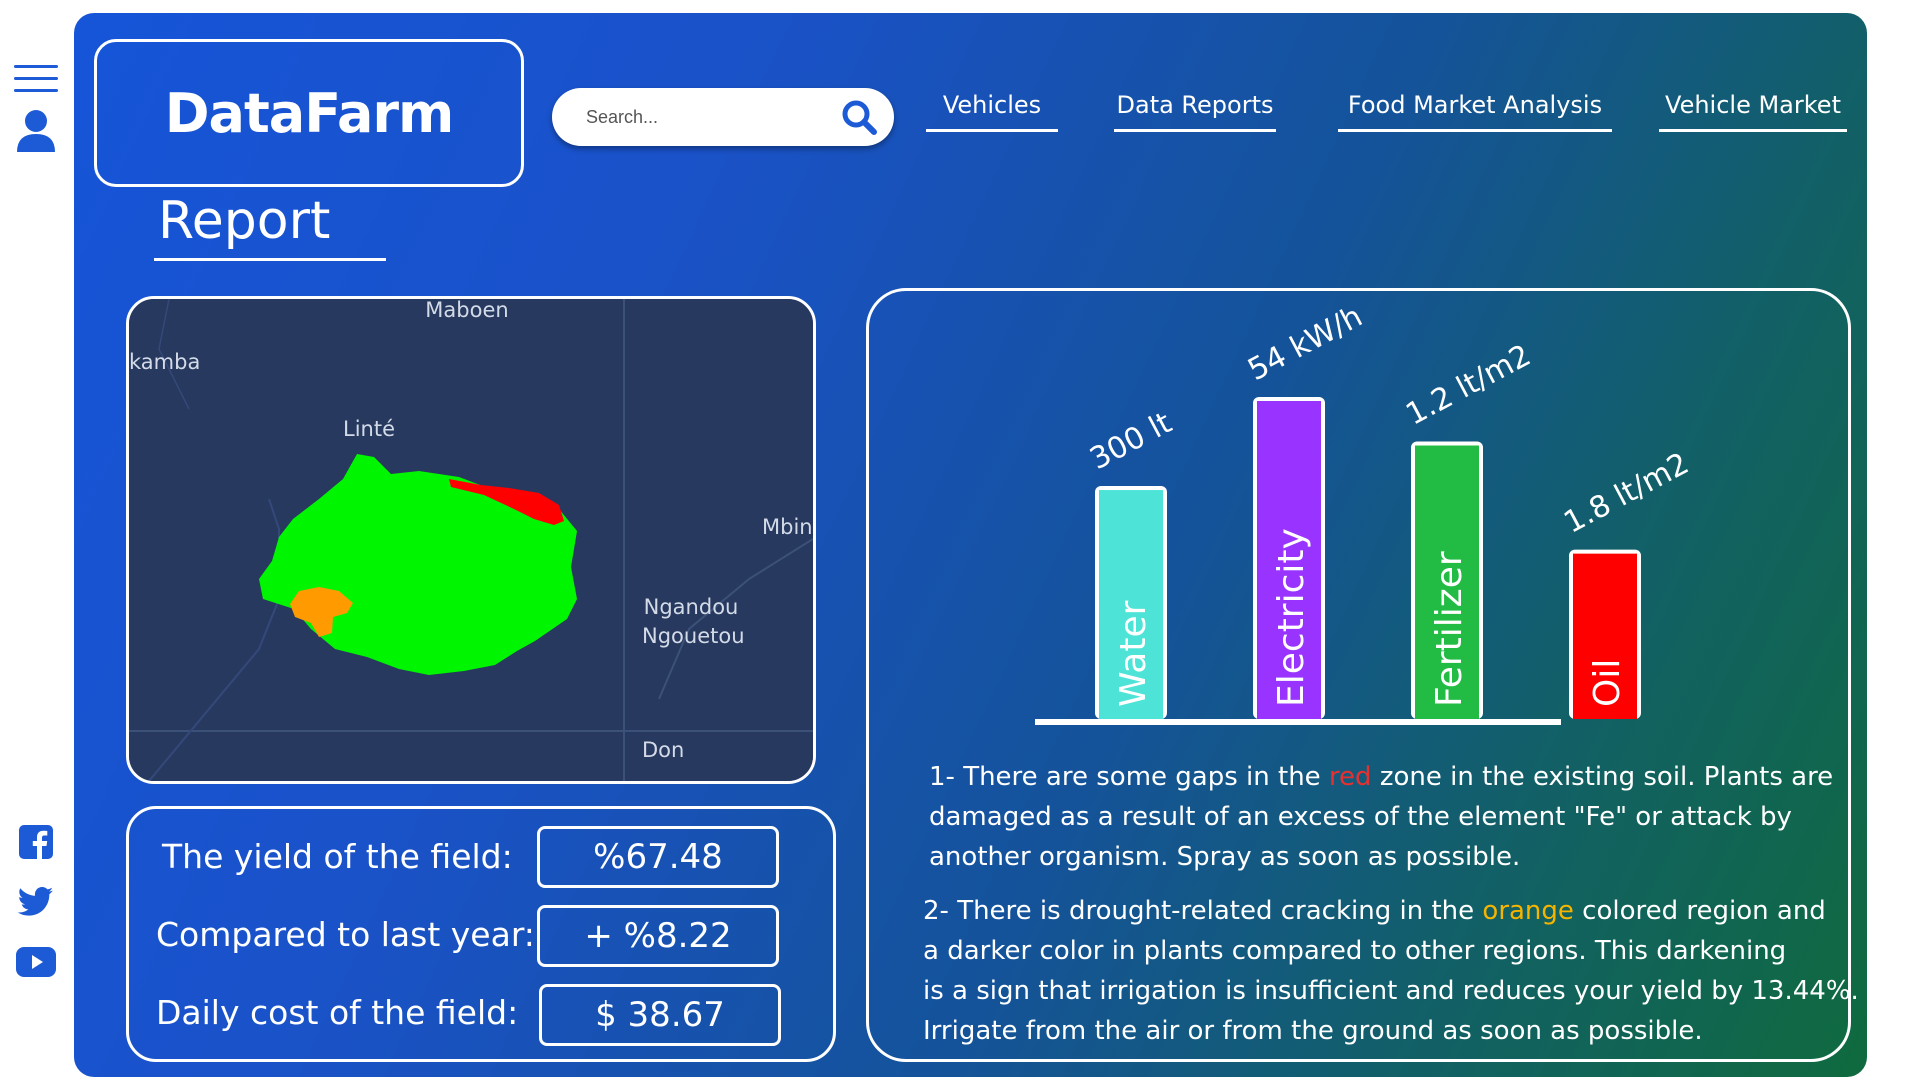  I want to click on nav-data-reports: Data Reports, so click(1195, 111).